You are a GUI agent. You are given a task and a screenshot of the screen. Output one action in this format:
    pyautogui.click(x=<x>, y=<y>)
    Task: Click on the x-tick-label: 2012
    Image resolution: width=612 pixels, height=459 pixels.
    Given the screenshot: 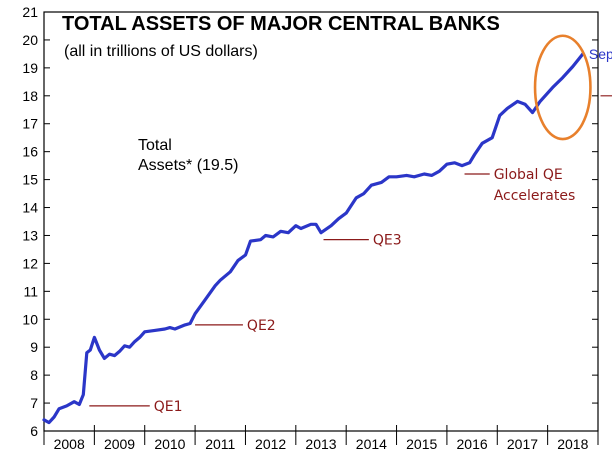 What is the action you would take?
    pyautogui.click(x=270, y=444)
    